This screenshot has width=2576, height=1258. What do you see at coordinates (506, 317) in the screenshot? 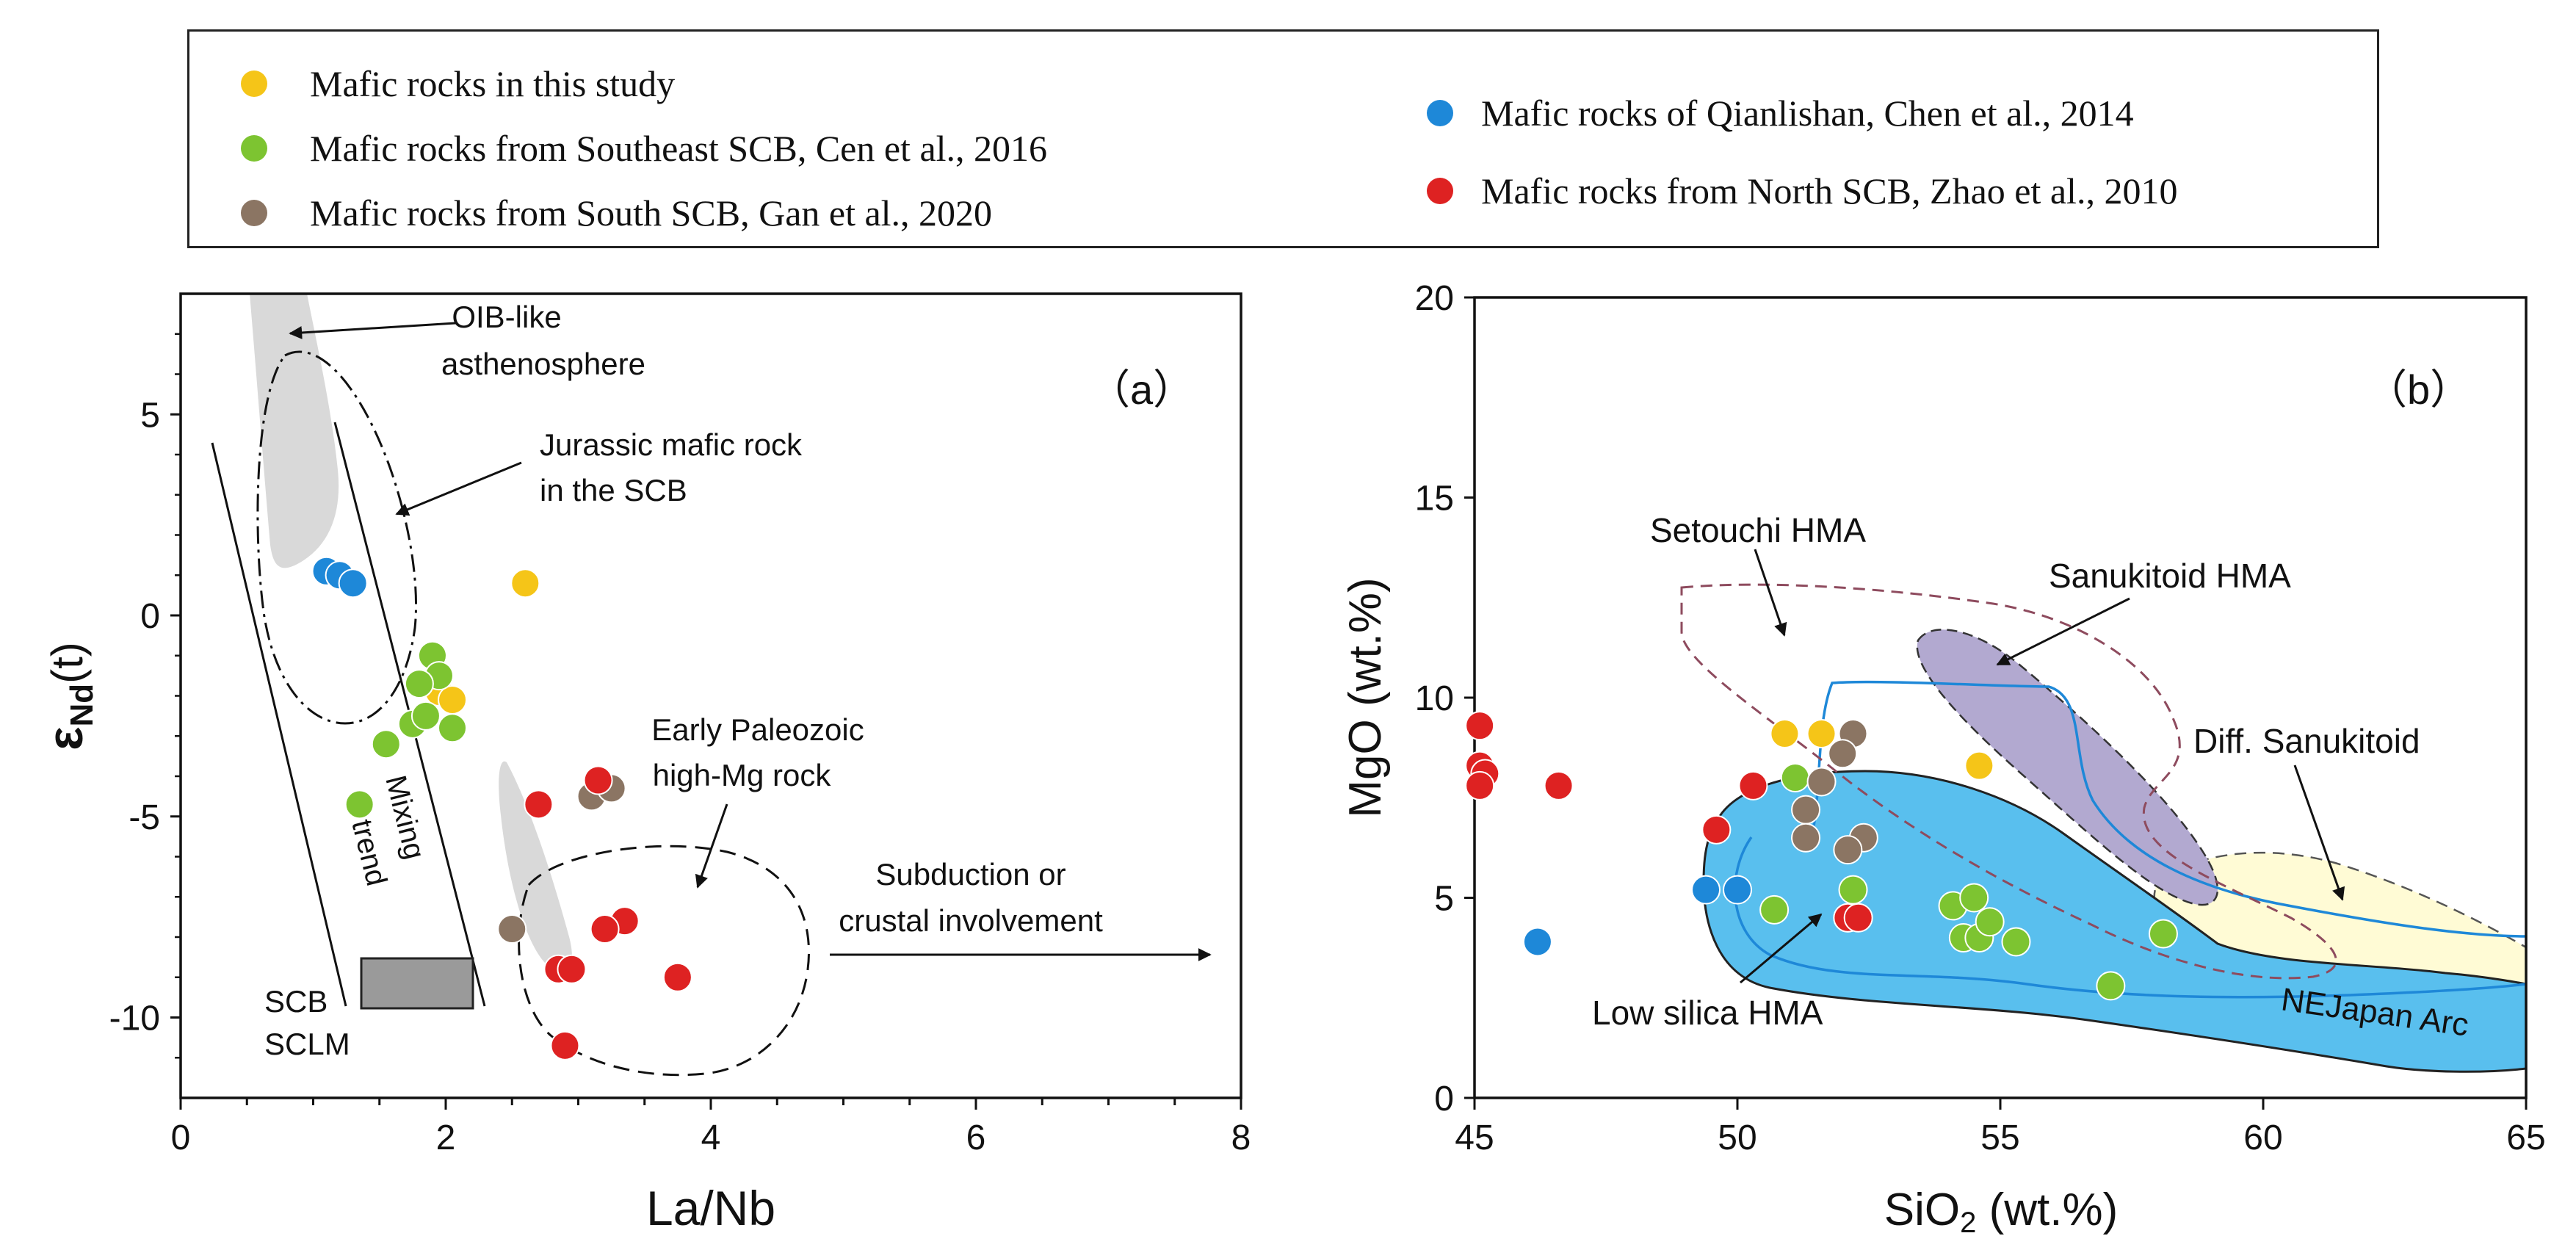
I see `oib-label-line1: OIB-like` at bounding box center [506, 317].